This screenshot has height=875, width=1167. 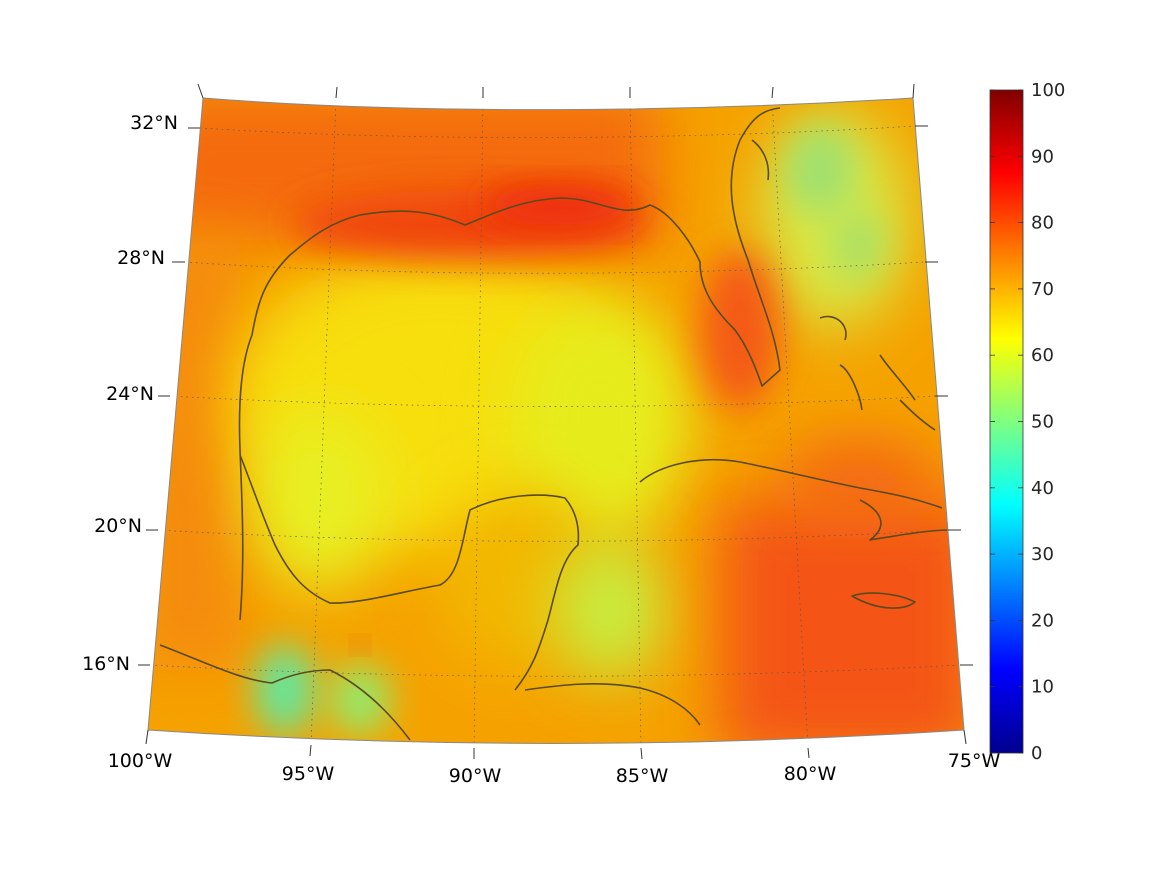 I want to click on lat-tick-20n: 20°N, so click(x=118, y=526).